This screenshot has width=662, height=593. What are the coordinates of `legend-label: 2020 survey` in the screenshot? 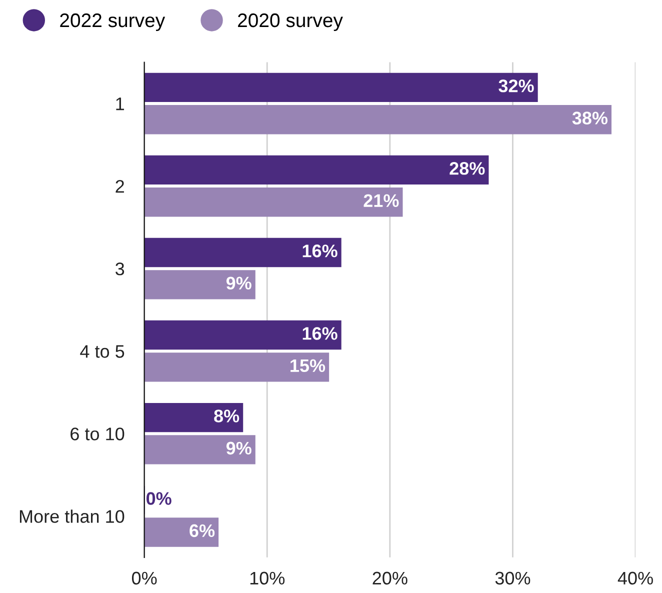 It's located at (290, 22).